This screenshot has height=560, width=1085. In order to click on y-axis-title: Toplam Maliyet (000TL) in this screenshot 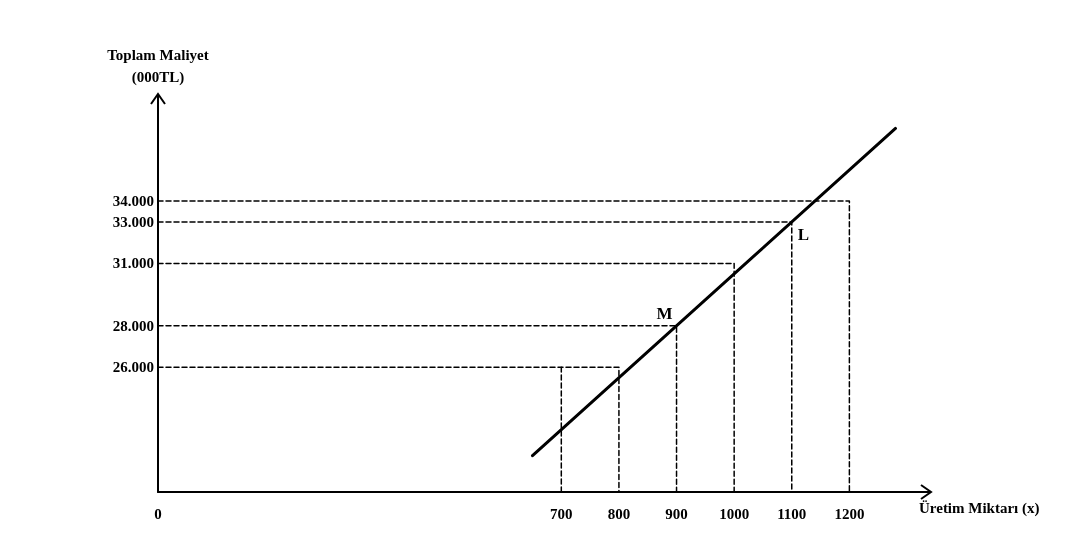, I will do `click(158, 66)`.